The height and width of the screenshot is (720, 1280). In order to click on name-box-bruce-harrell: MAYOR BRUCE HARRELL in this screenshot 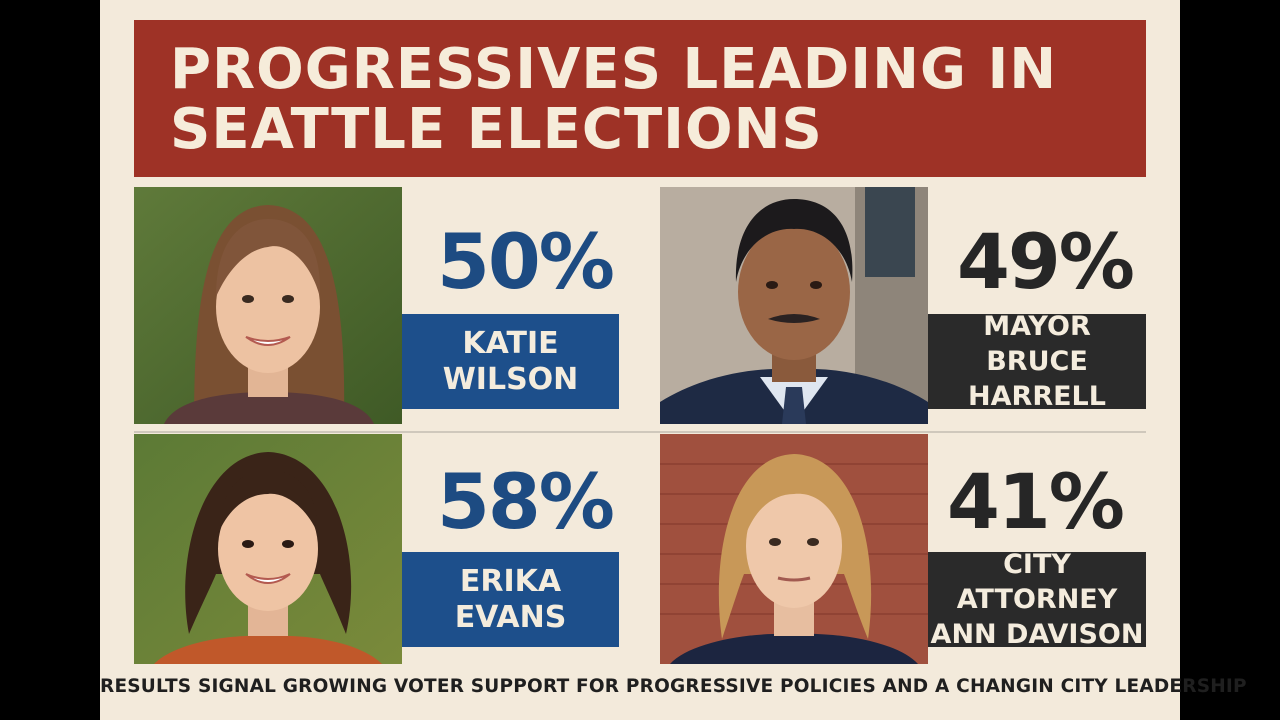, I will do `click(1037, 361)`.